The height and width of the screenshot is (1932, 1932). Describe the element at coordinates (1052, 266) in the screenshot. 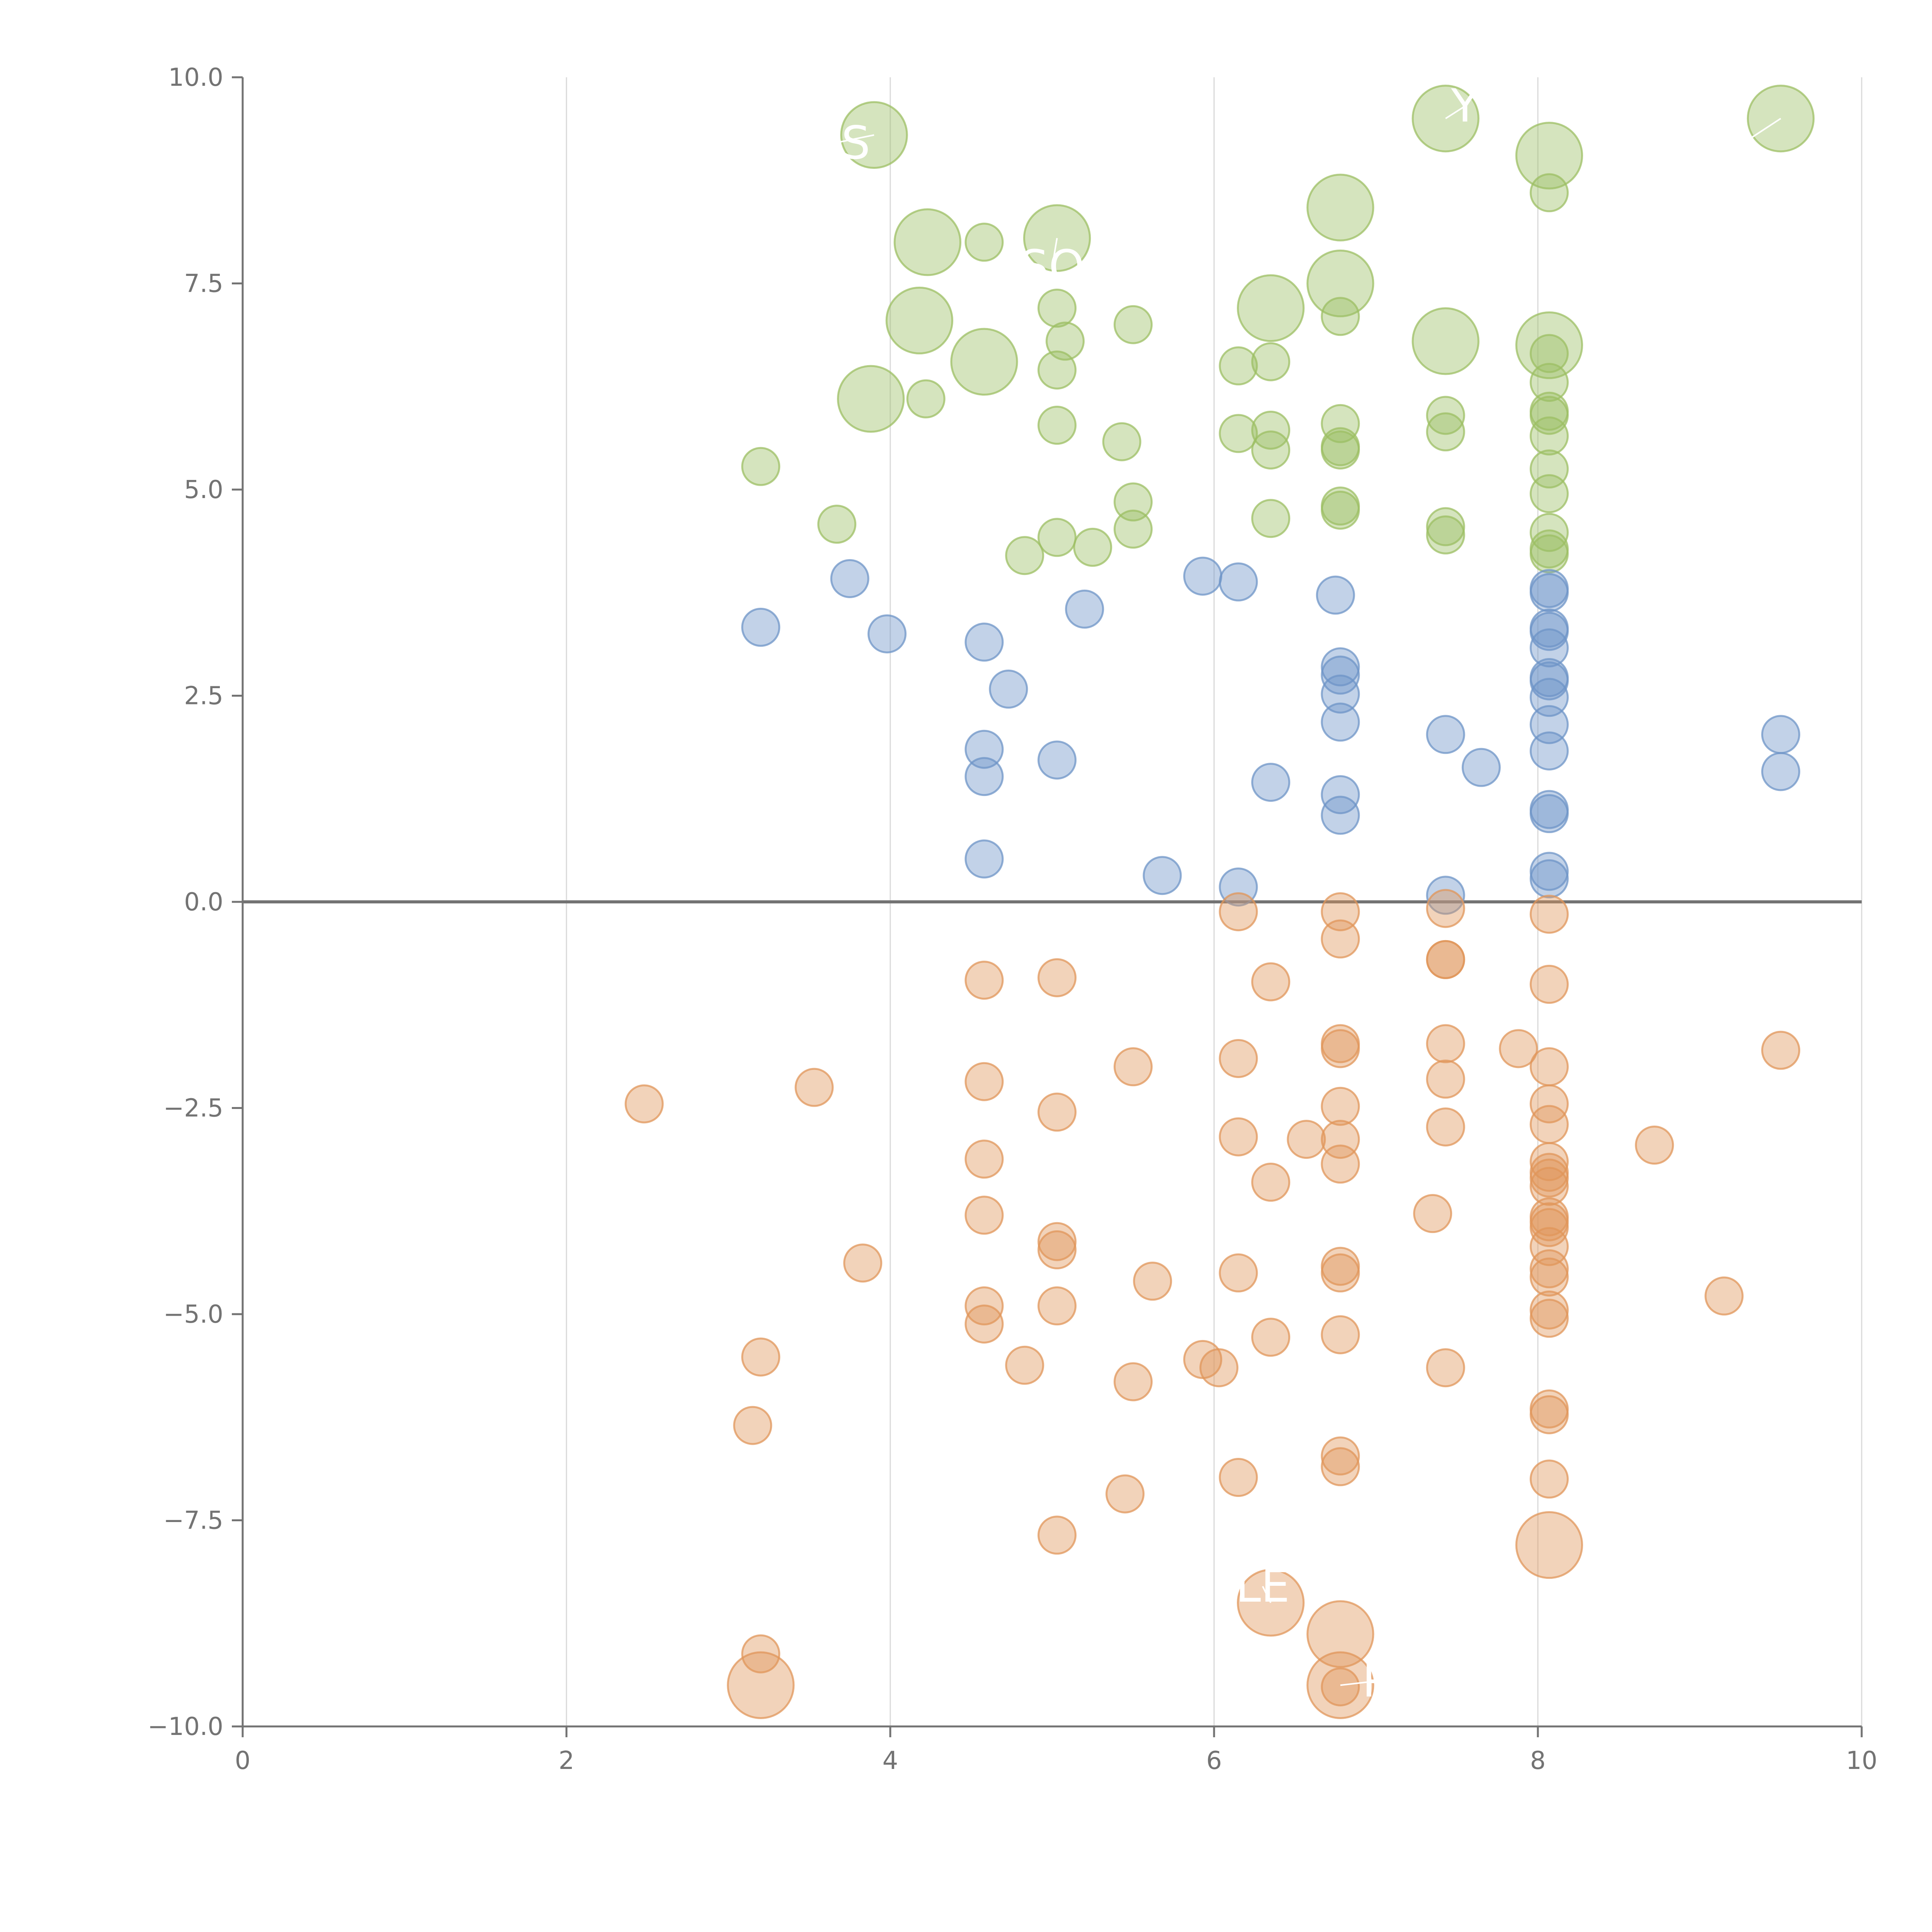

I see `bubble-label-2: SO` at that location.